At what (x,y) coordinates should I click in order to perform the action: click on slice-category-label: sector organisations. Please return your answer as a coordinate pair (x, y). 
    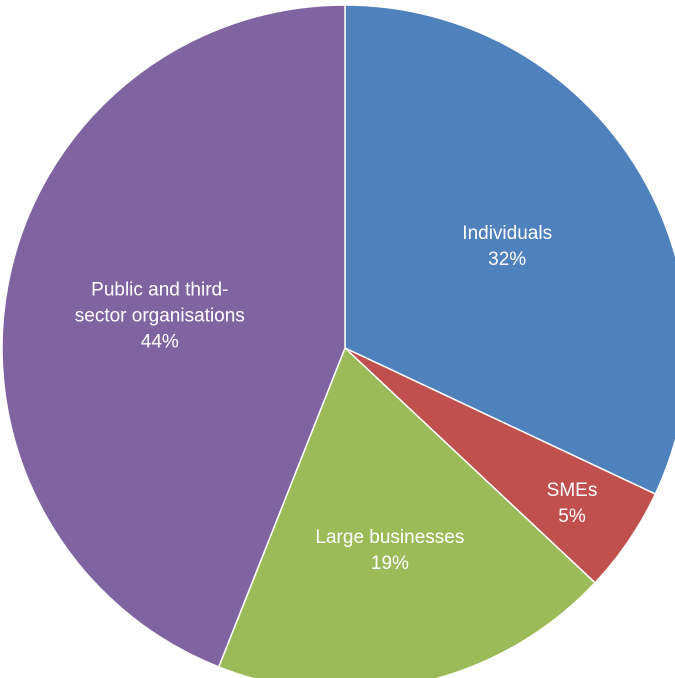
    Looking at the image, I should click on (160, 316).